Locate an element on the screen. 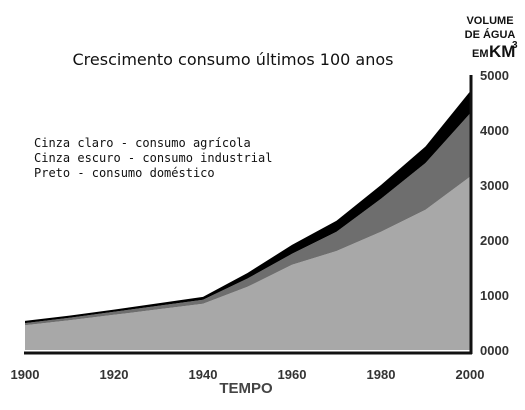 This screenshot has width=525, height=410. legend-entry-industrial: Cinza escuro - consumo industrial is located at coordinates (153, 158).